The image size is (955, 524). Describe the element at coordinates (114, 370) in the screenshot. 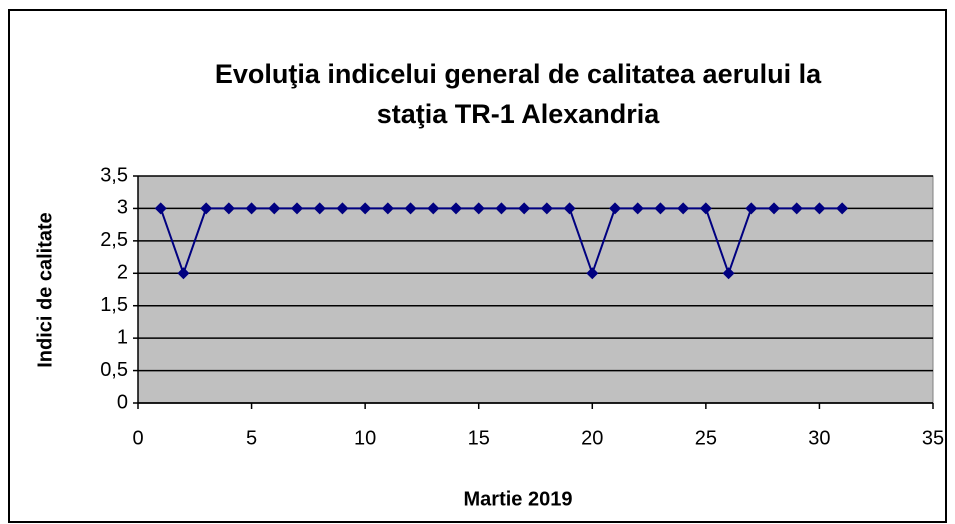

I see `y-tick-label: 0,5` at that location.